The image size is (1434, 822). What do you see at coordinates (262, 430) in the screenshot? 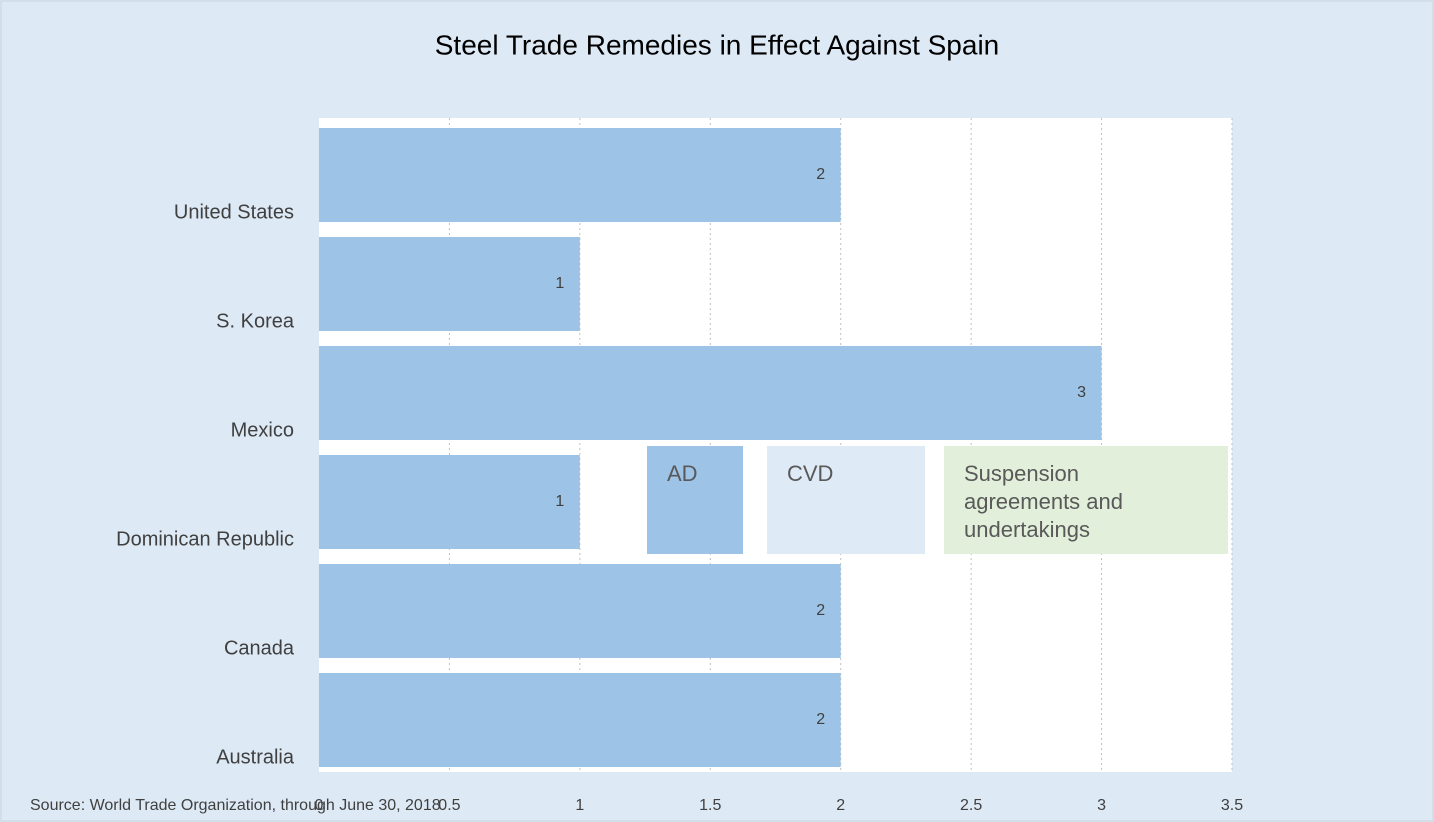
I see `y-tick-label: Mexico` at bounding box center [262, 430].